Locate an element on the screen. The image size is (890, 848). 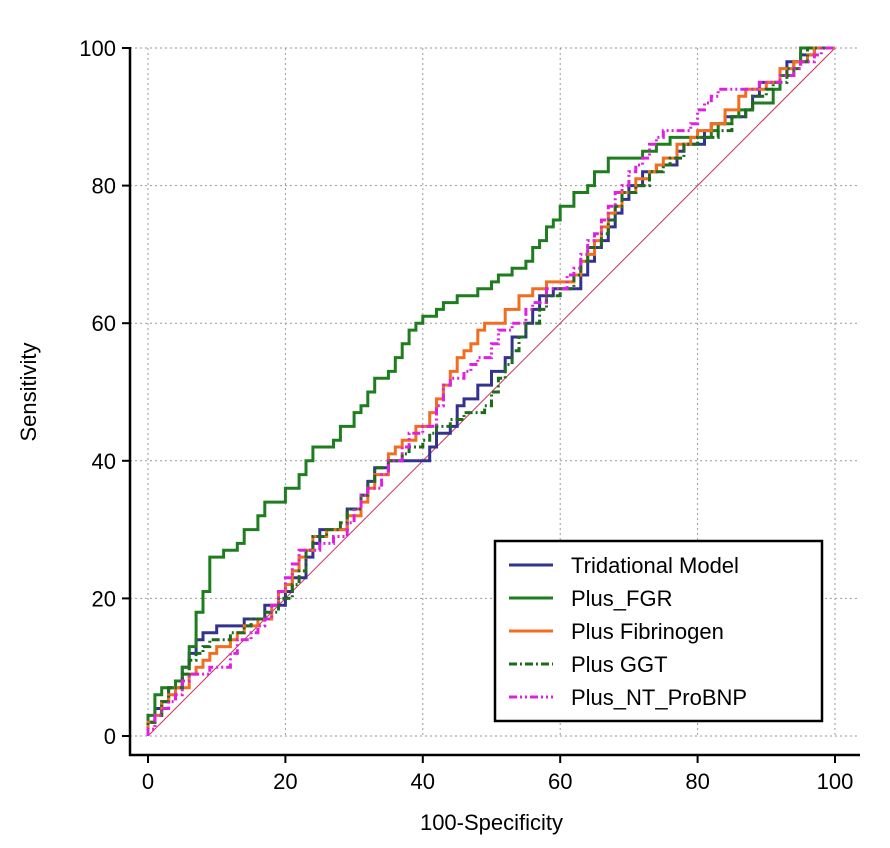
y-axis-title: Sensitivity is located at coordinates (28, 391).